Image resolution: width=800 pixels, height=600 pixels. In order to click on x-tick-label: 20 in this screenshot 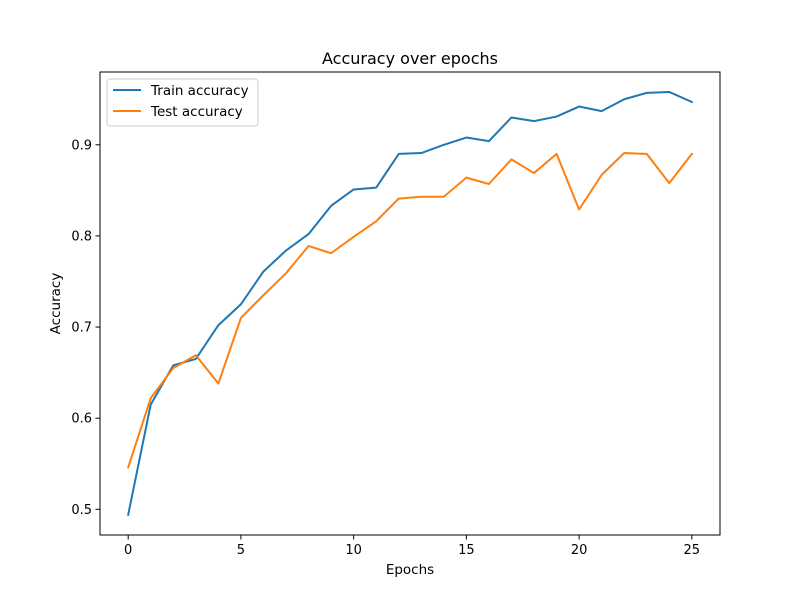, I will do `click(579, 550)`.